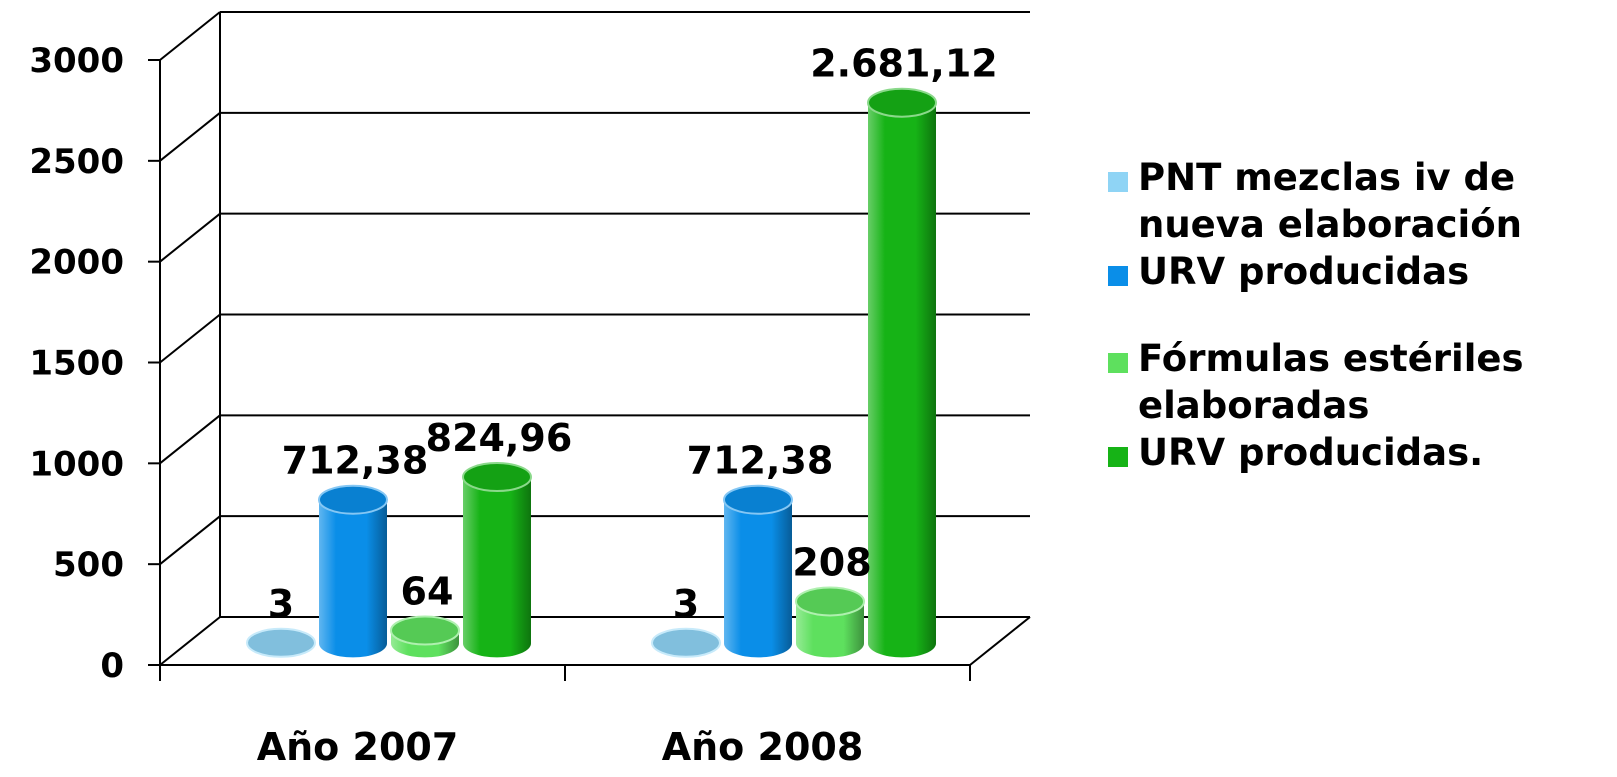 The image size is (1617, 777). What do you see at coordinates (76, 464) in the screenshot?
I see `y-tick-label: 1000` at bounding box center [76, 464].